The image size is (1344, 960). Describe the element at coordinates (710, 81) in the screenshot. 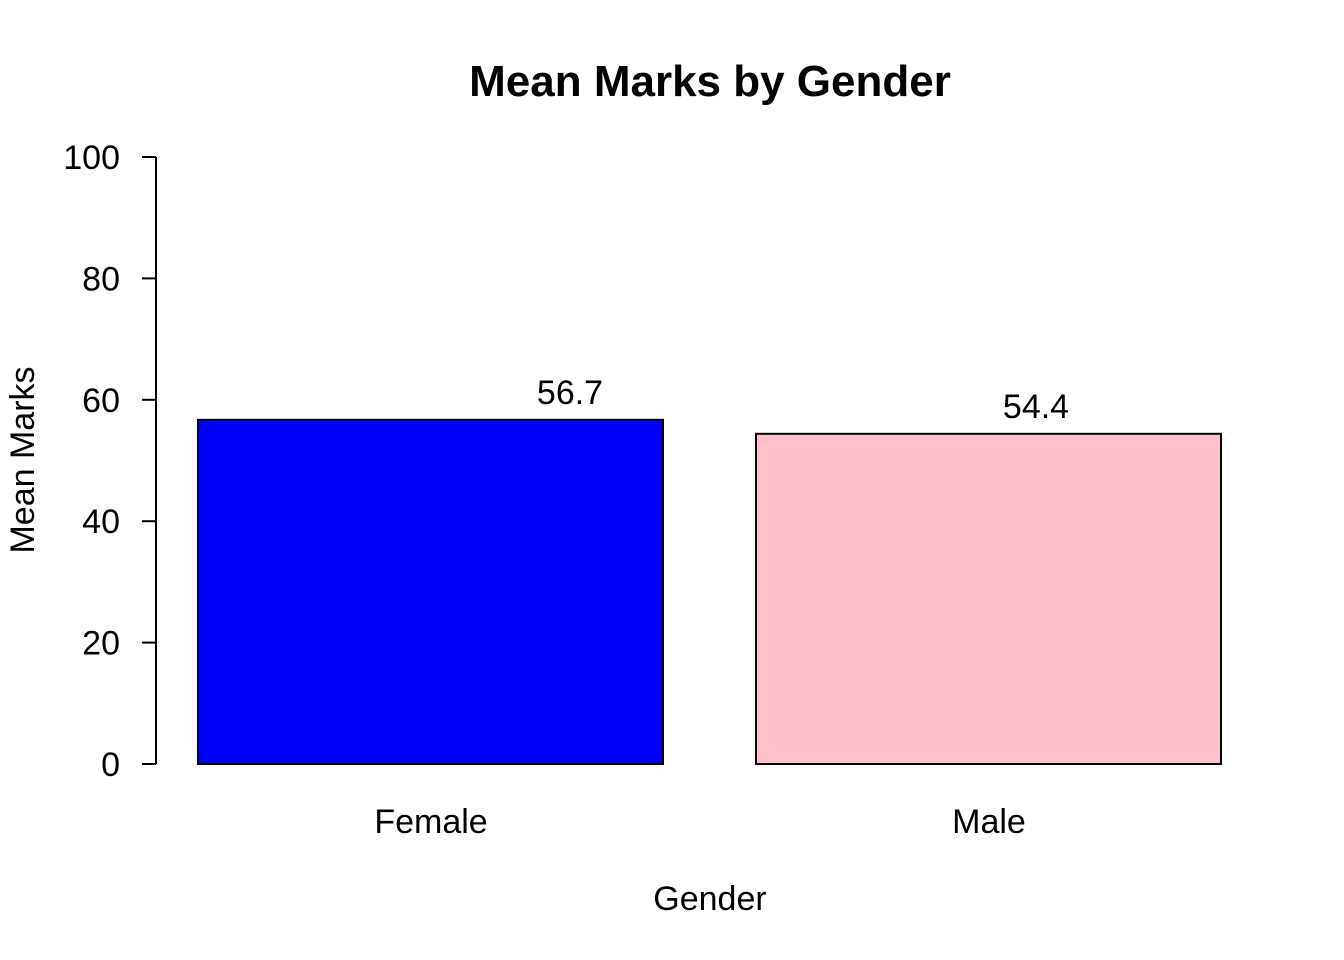

I see `chart-title: Mean Marks by Gender` at that location.